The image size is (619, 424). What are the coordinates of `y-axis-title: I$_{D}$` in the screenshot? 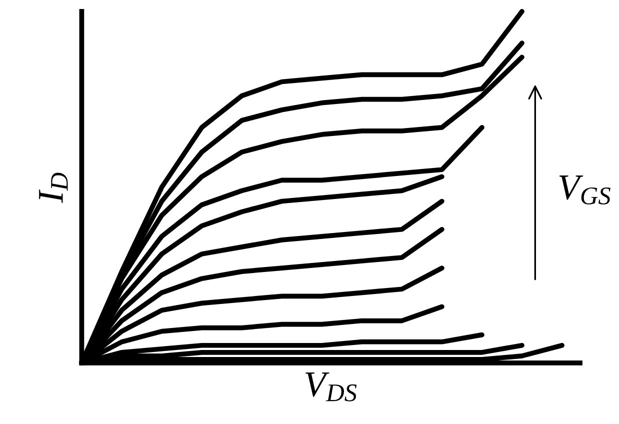 It's located at (53, 188).